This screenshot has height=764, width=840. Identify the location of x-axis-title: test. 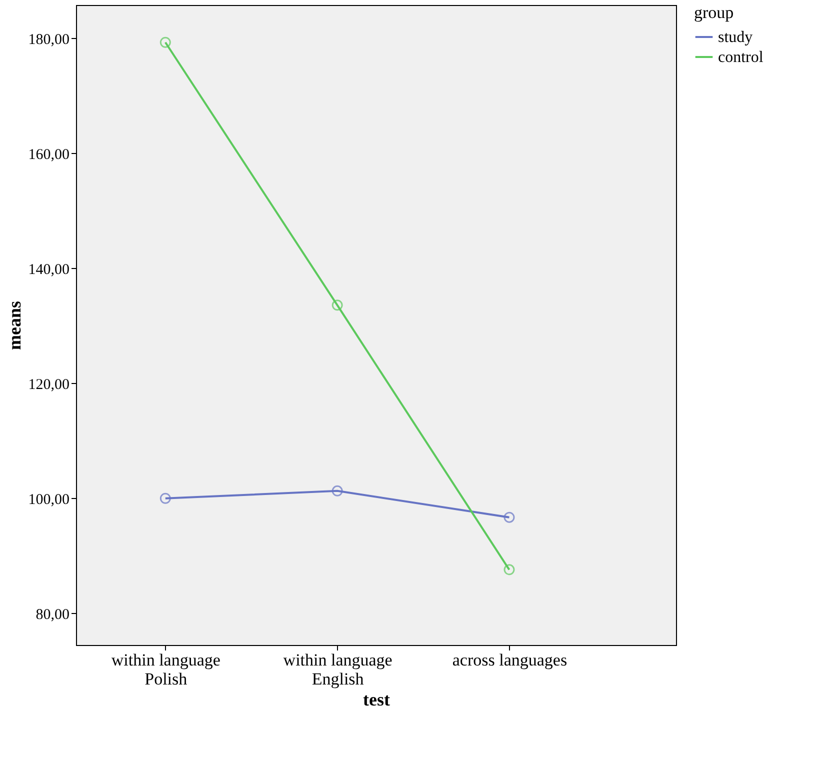
(376, 700).